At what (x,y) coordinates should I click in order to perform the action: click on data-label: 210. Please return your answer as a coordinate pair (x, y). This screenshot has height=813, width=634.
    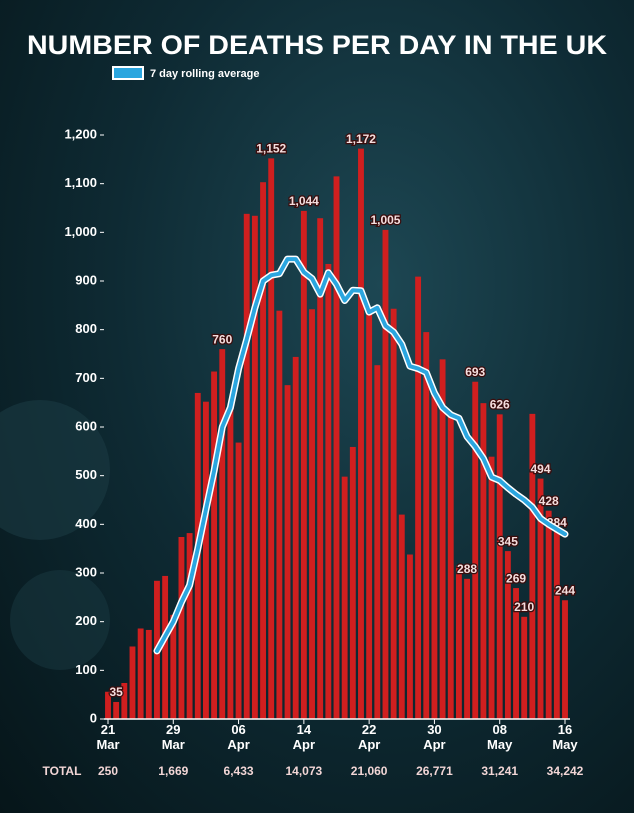
    Looking at the image, I should click on (524, 607).